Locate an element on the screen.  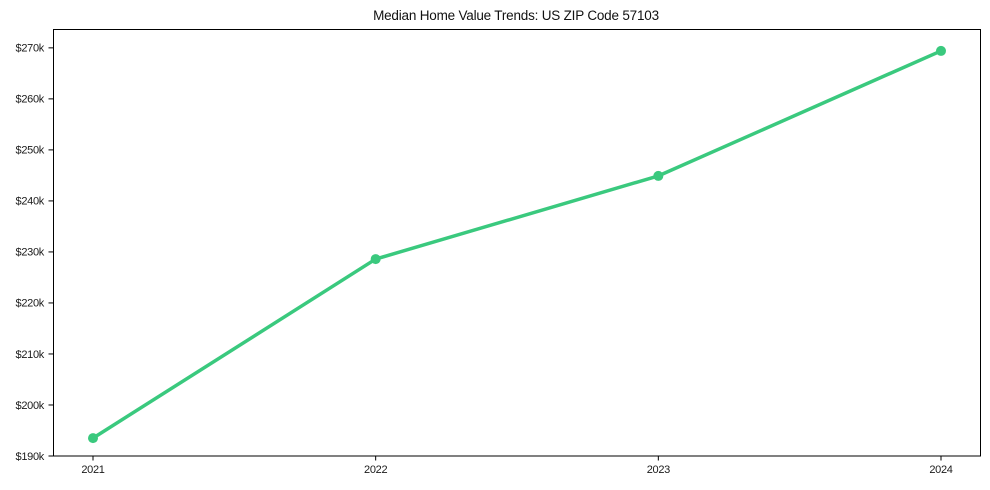
y-tick-label: $190k is located at coordinates (30, 457).